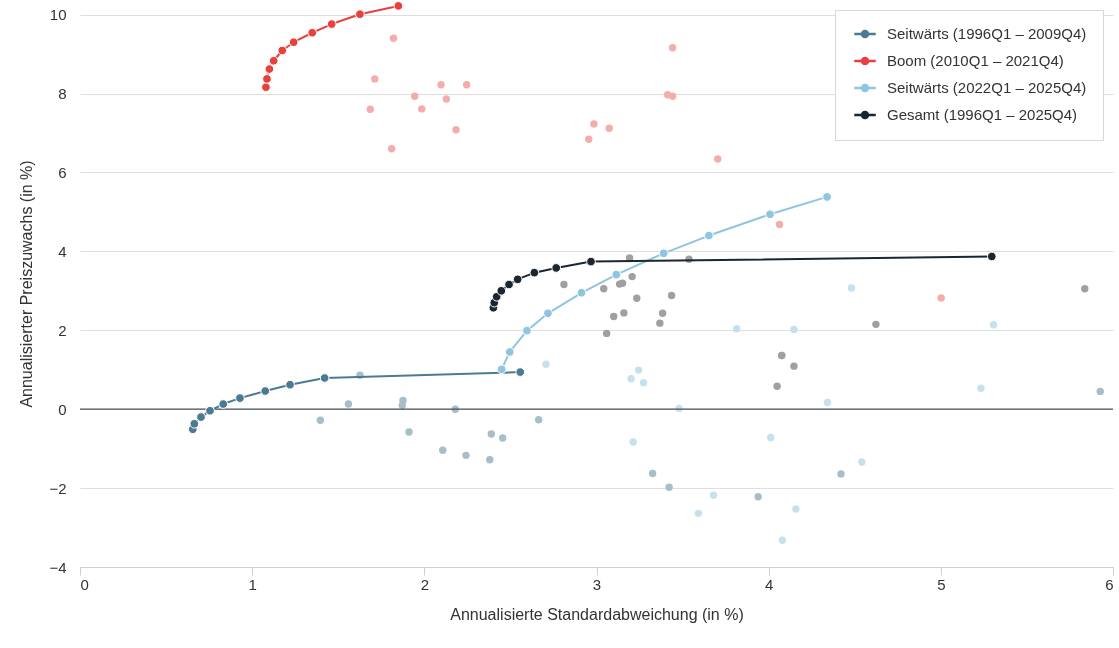 This screenshot has height=648, width=1119. What do you see at coordinates (58, 488) in the screenshot?
I see `y-tick-label: −2` at bounding box center [58, 488].